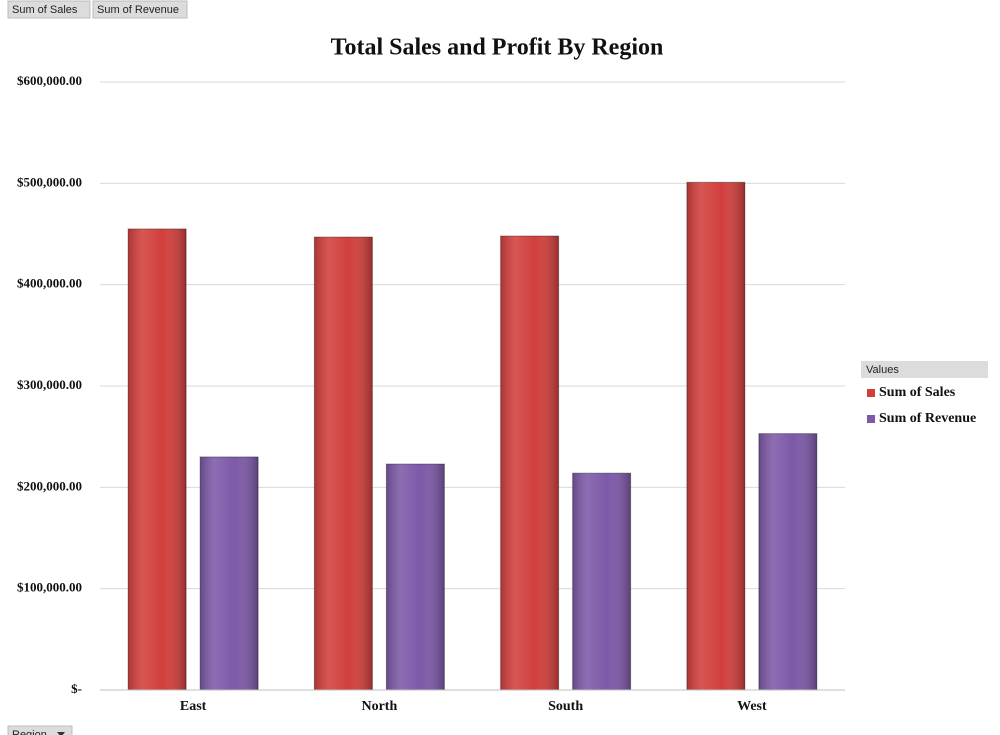  I want to click on legend-label: Sum of Sales, so click(917, 392).